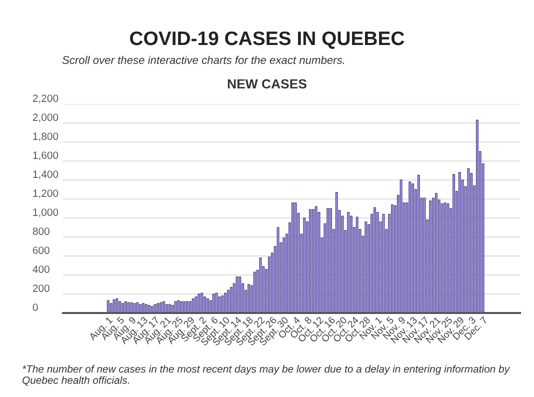 Image resolution: width=534 pixels, height=397 pixels. What do you see at coordinates (41, 250) in the screenshot?
I see `y-tick-label: 600` at bounding box center [41, 250].